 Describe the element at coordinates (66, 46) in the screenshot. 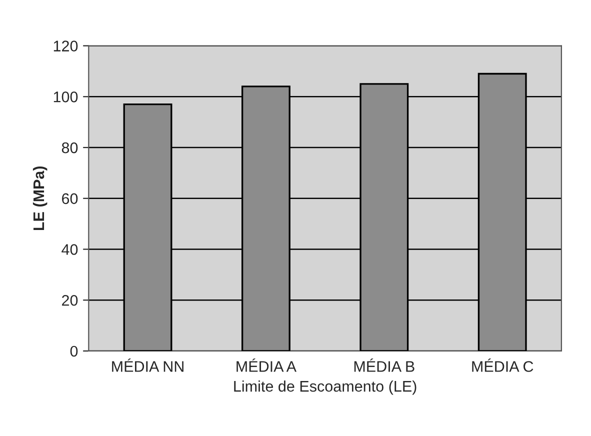

I see `y-tick-label: 120` at that location.